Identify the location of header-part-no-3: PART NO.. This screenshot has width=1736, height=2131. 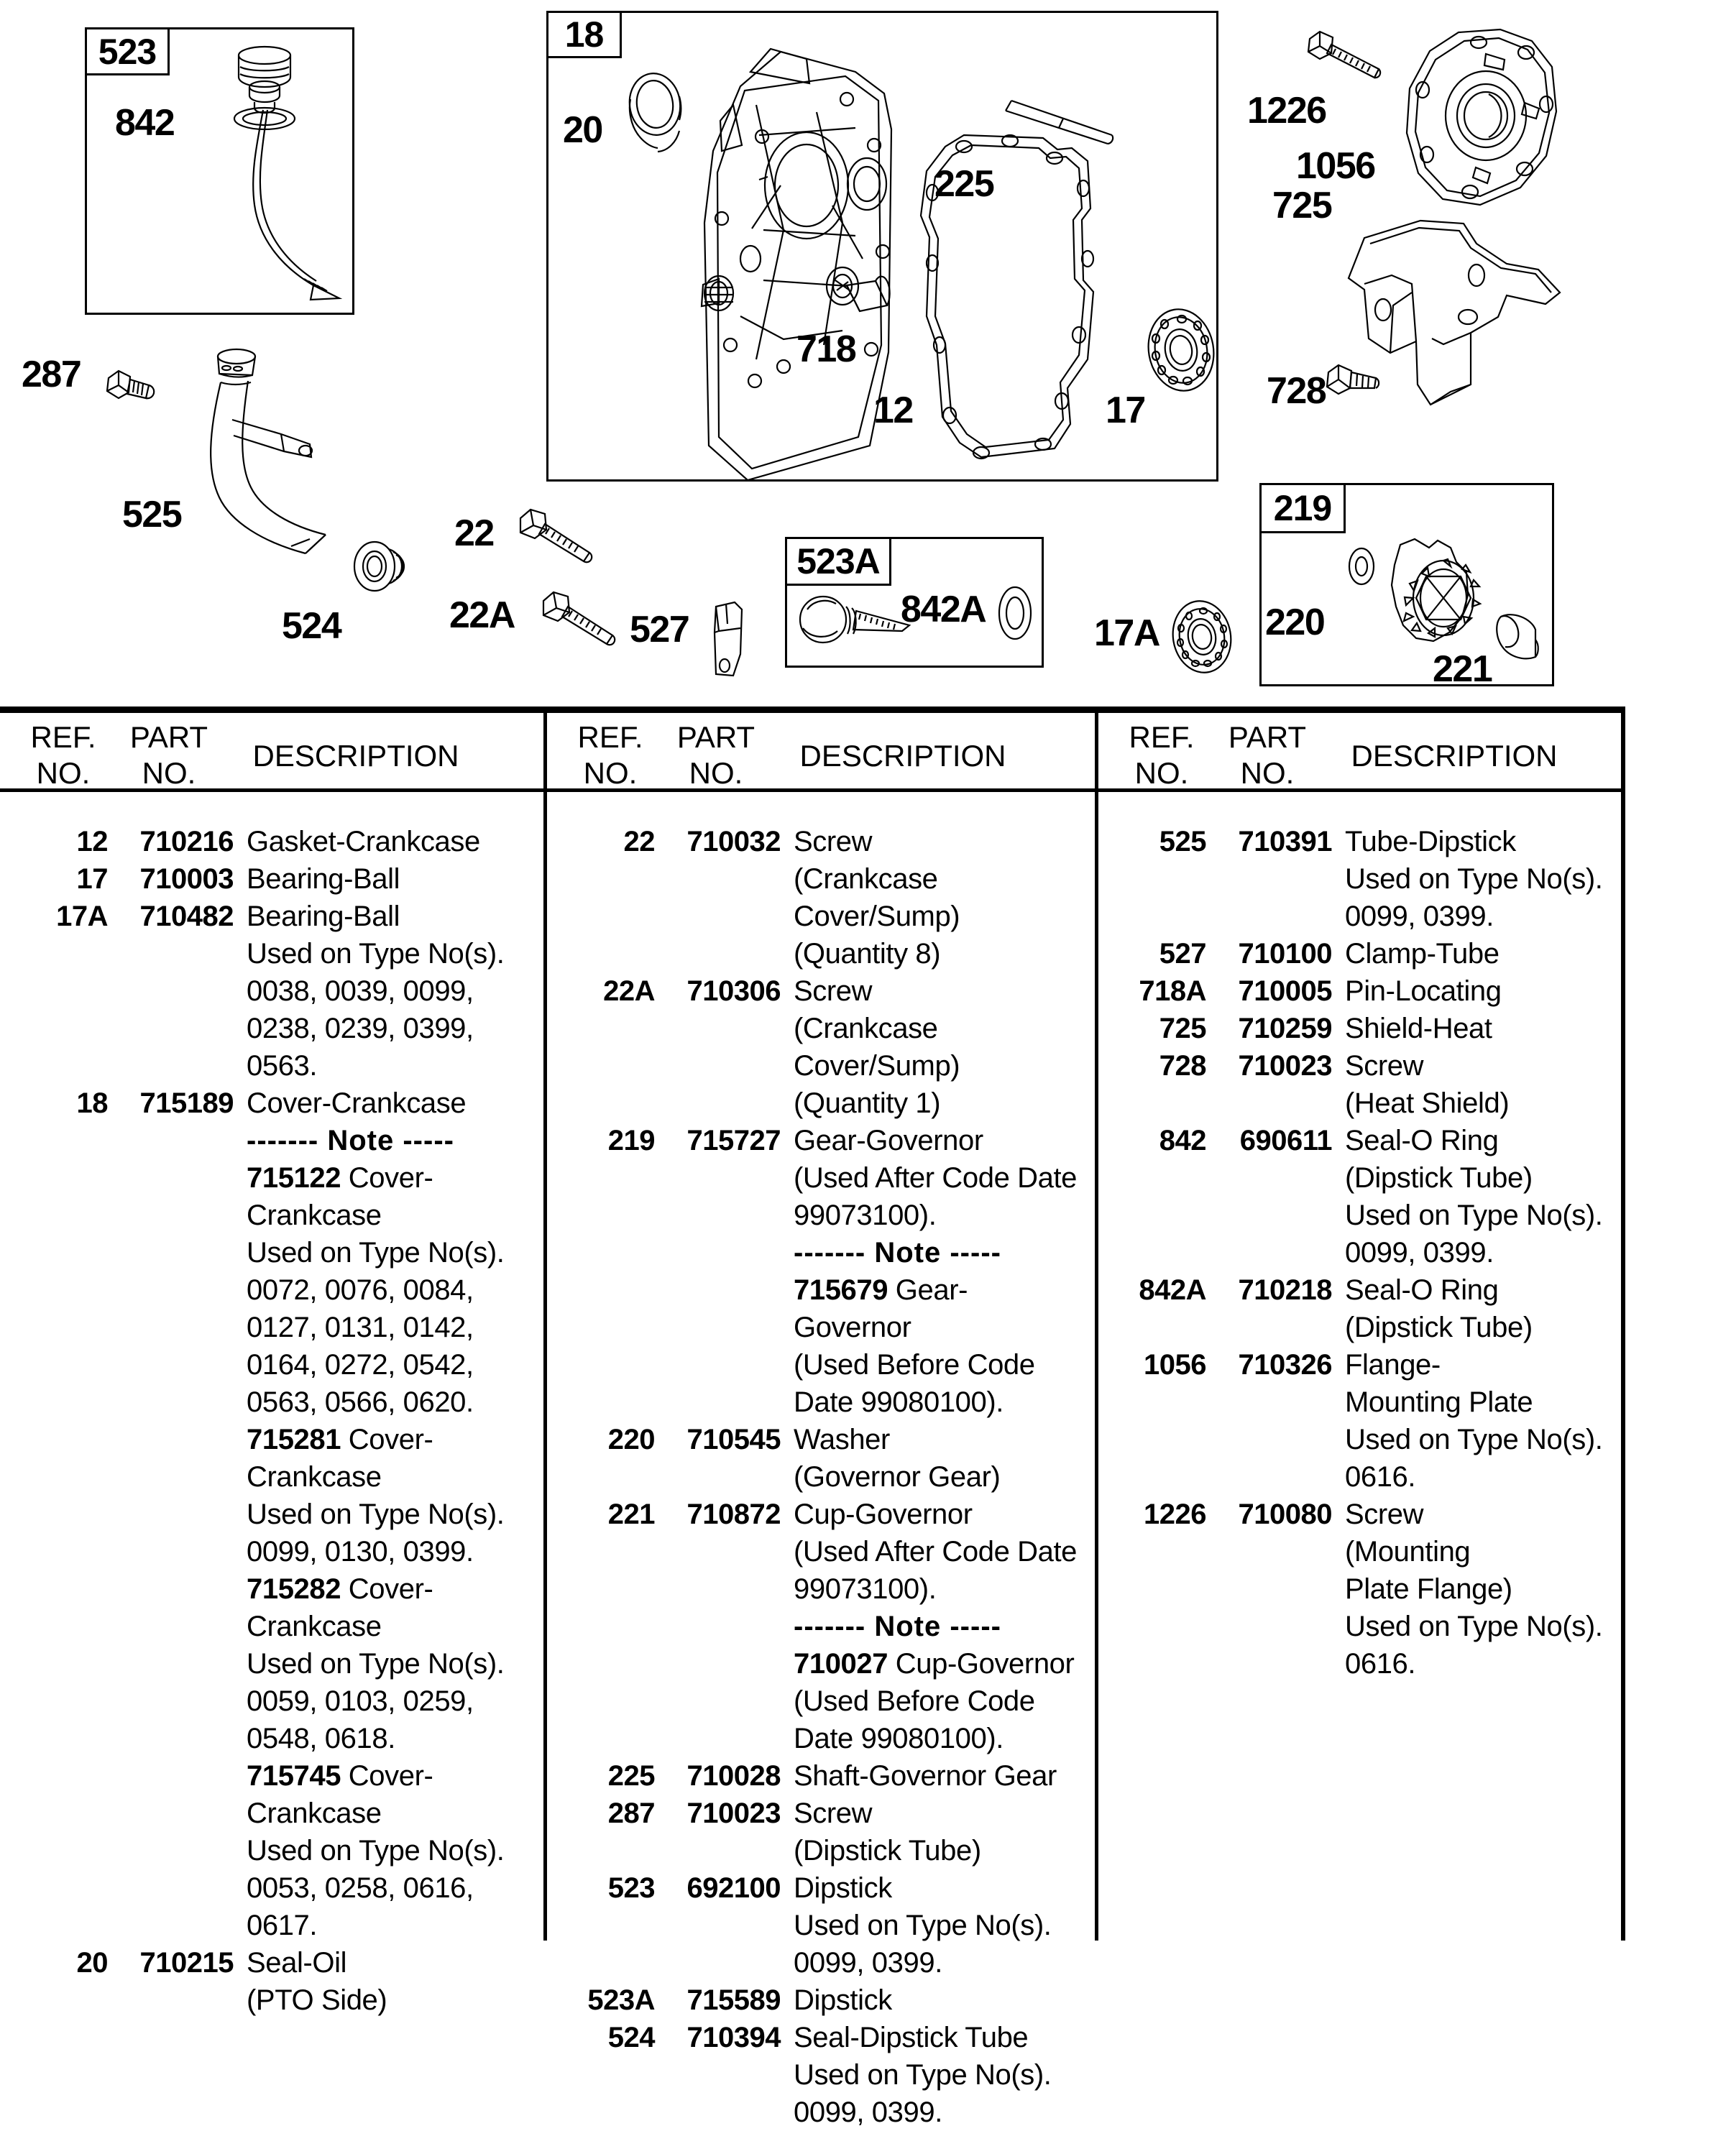
(1267, 755).